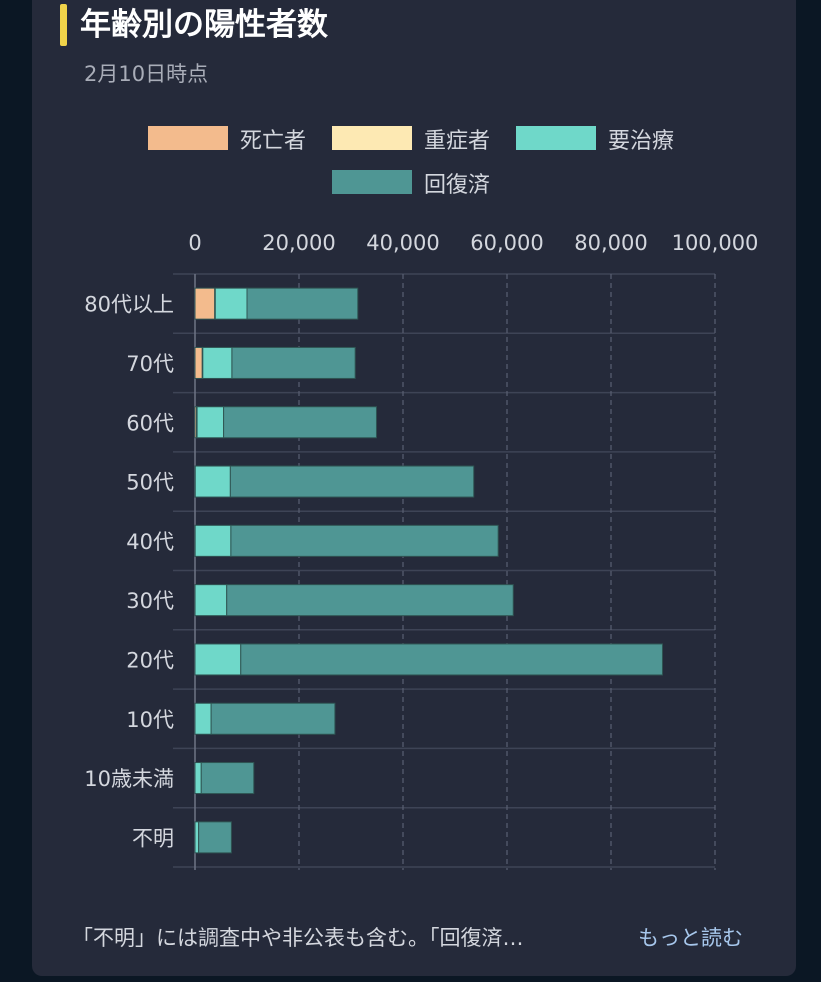 The height and width of the screenshot is (982, 821). Describe the element at coordinates (150, 660) in the screenshot. I see `y-category-label: 20代` at that location.